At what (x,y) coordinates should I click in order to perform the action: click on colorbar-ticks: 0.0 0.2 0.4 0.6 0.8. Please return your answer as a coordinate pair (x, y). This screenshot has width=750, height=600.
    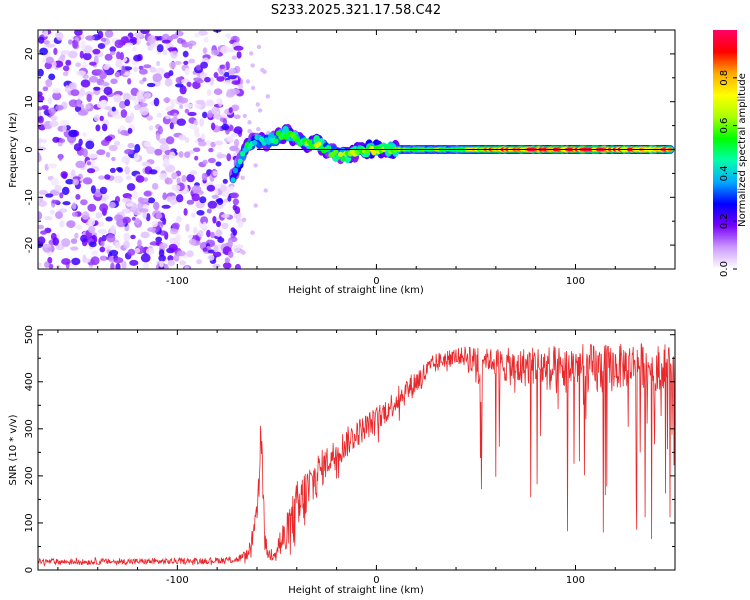
    Looking at the image, I should click on (728, 173).